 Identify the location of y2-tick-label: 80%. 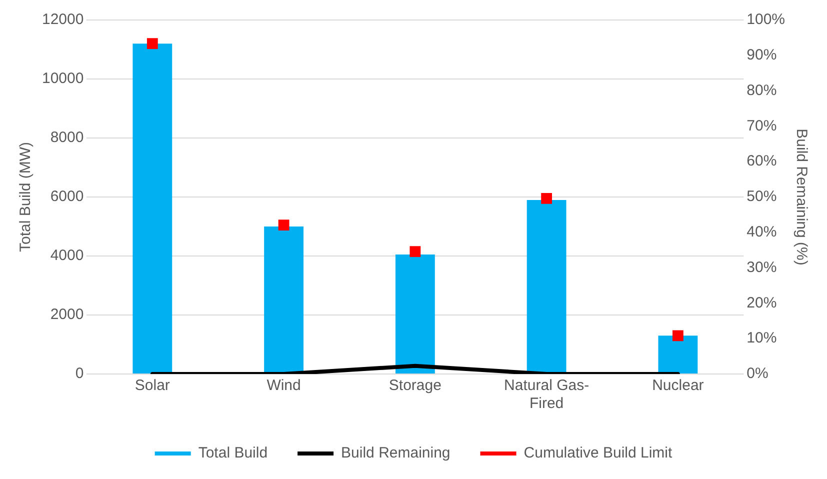
(761, 90).